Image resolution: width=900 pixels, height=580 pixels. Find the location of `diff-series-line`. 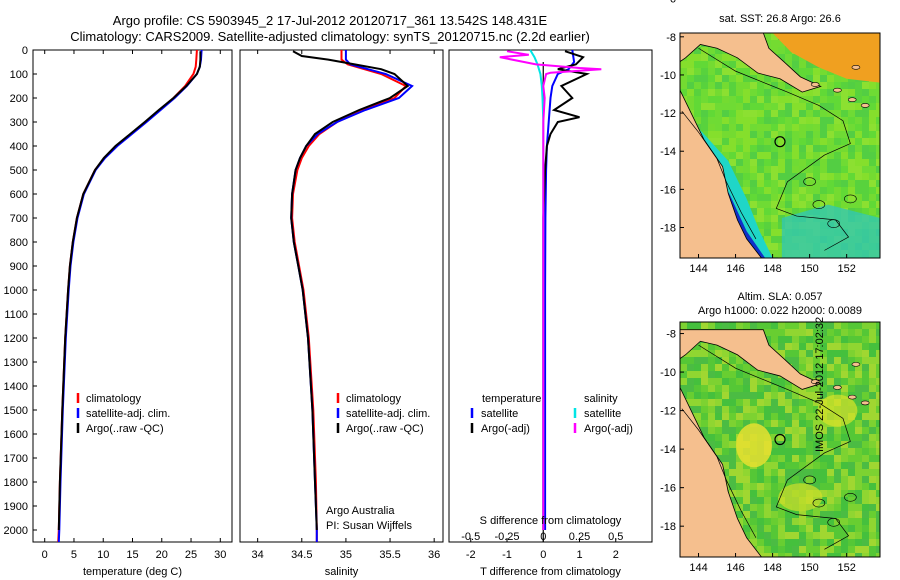

diff-series-line is located at coordinates (560, 289).